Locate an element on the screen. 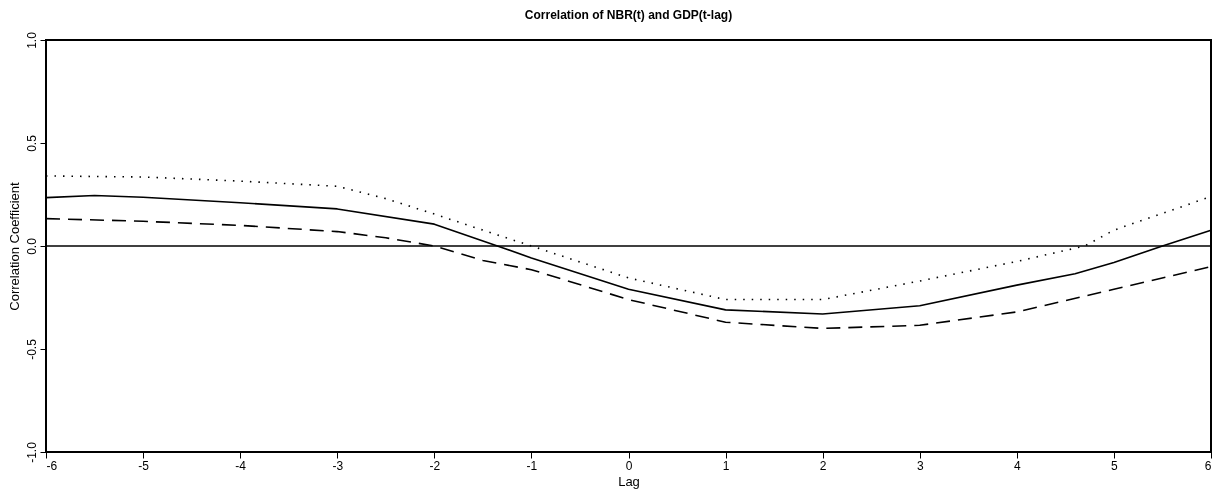 This screenshot has height=496, width=1231. y-tick-label: 1.0 is located at coordinates (31, 40).